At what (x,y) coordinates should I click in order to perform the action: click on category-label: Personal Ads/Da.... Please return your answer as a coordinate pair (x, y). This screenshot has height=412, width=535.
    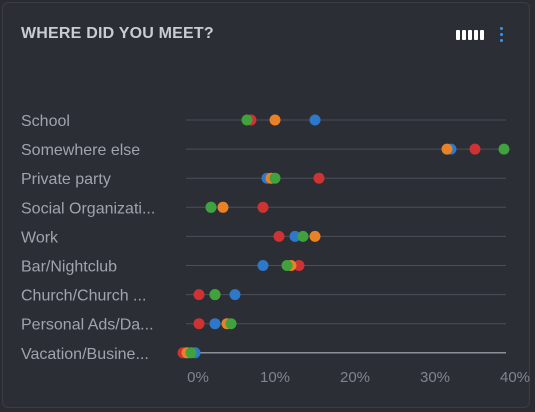
    Looking at the image, I should click on (87, 325).